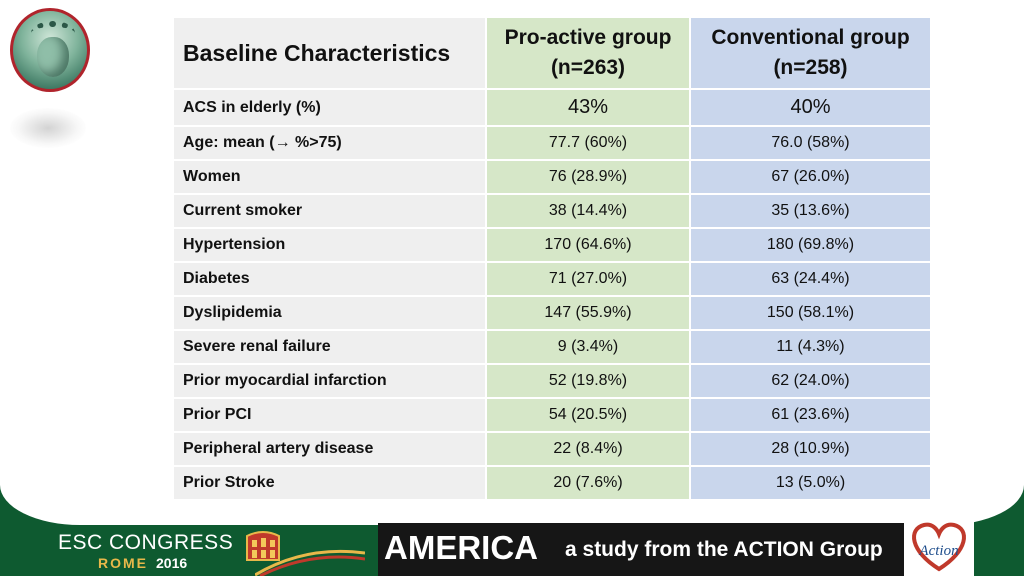 The height and width of the screenshot is (576, 1024). I want to click on conventional-value: 62 (24.0%), so click(810, 381).